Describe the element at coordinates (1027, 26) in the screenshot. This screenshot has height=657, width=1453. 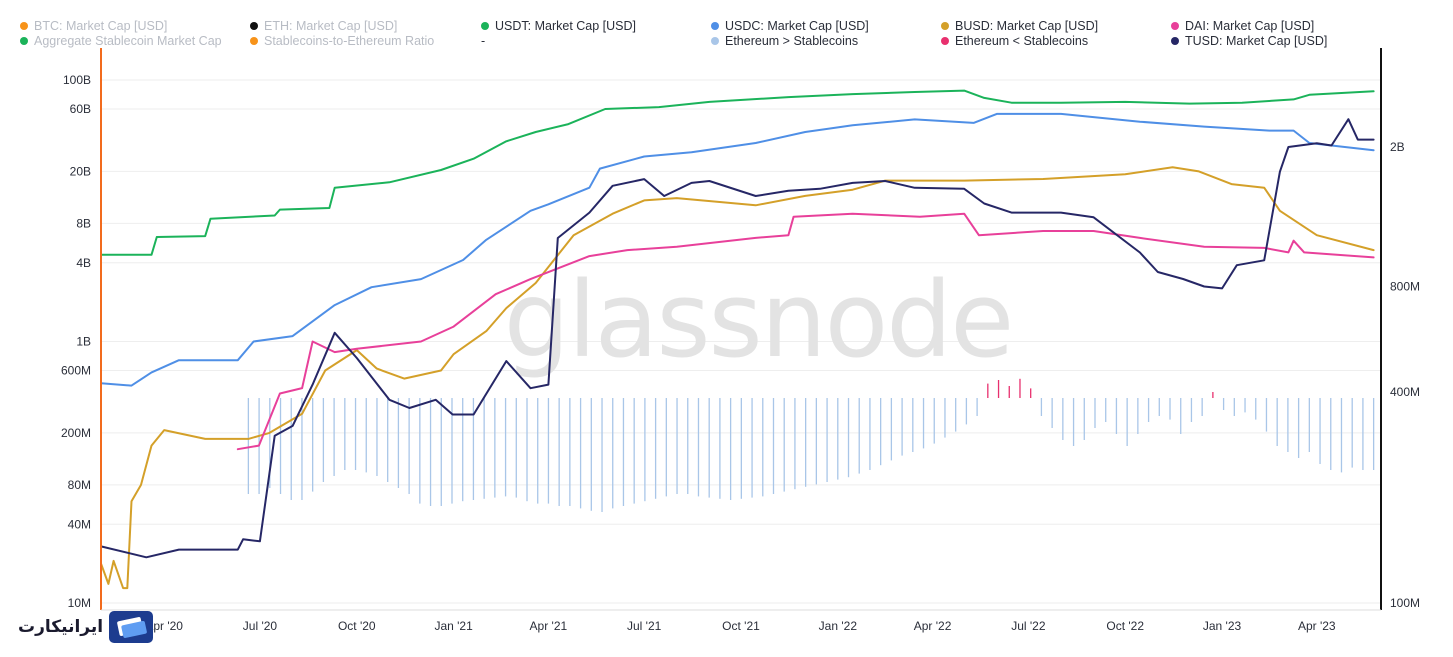
I see `legend-label: BUSD: Market Cap [USD]` at that location.